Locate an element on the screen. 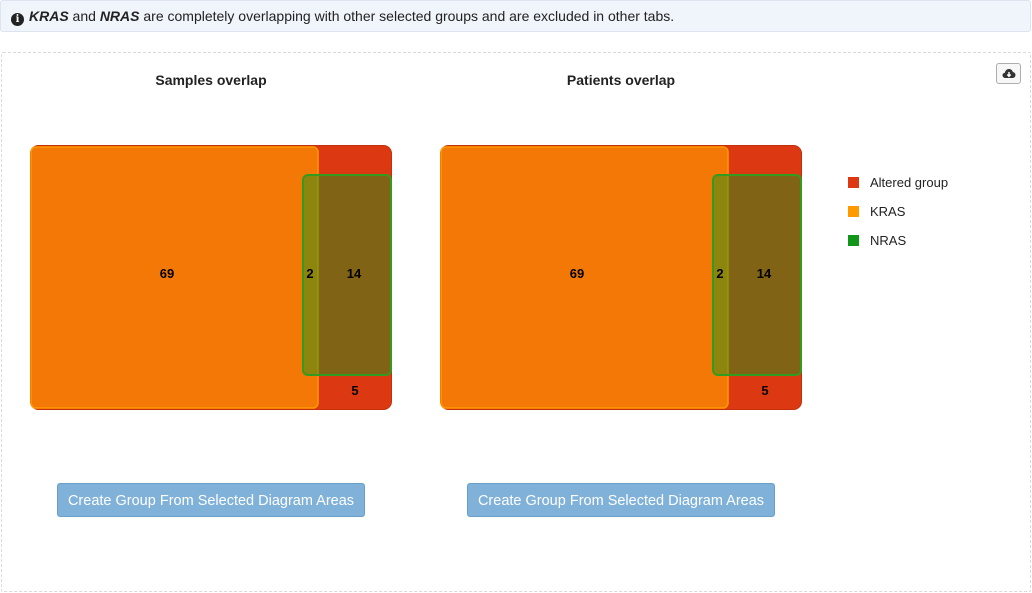  legend-item-kras: KRAS is located at coordinates (898, 211).